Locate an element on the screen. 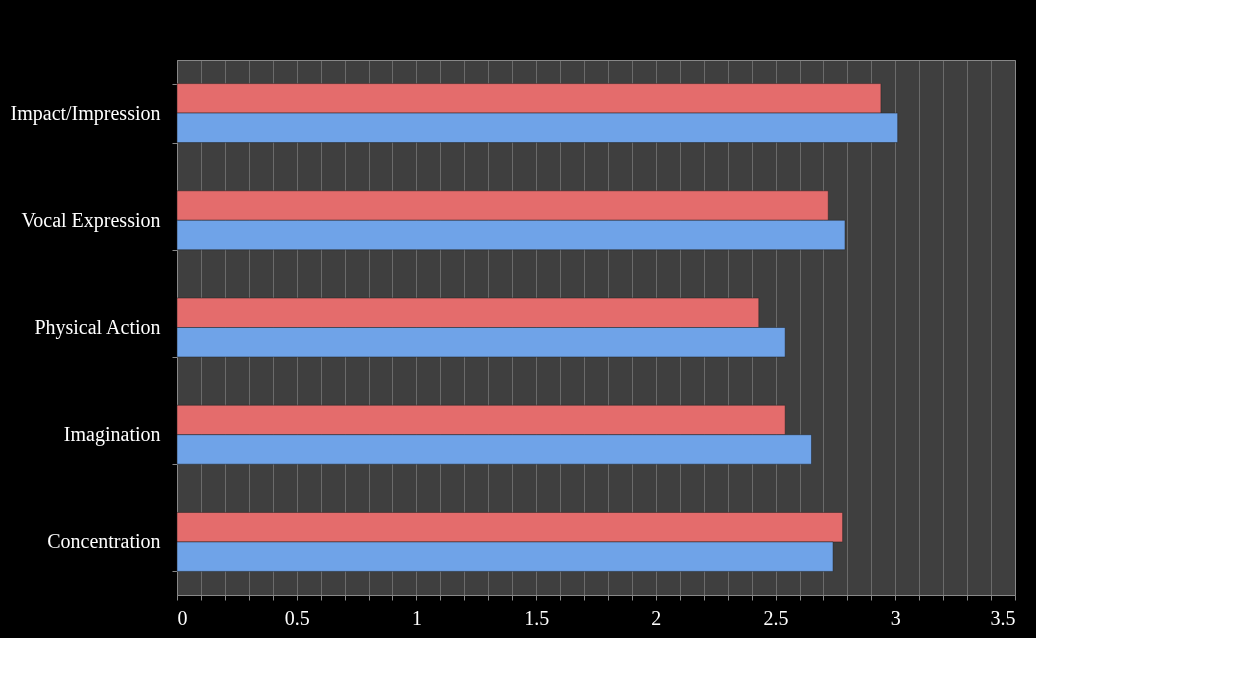  x-tick-label: 0 is located at coordinates (182, 617).